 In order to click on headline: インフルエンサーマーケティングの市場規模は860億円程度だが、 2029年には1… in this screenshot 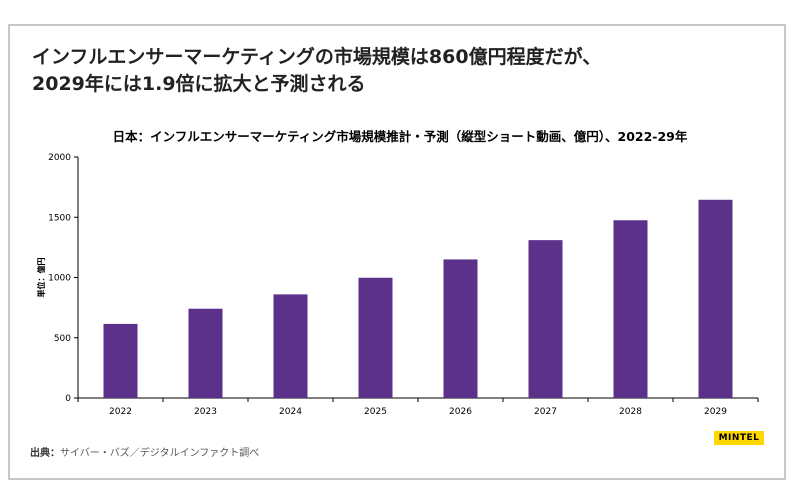, I will do `click(402, 71)`.